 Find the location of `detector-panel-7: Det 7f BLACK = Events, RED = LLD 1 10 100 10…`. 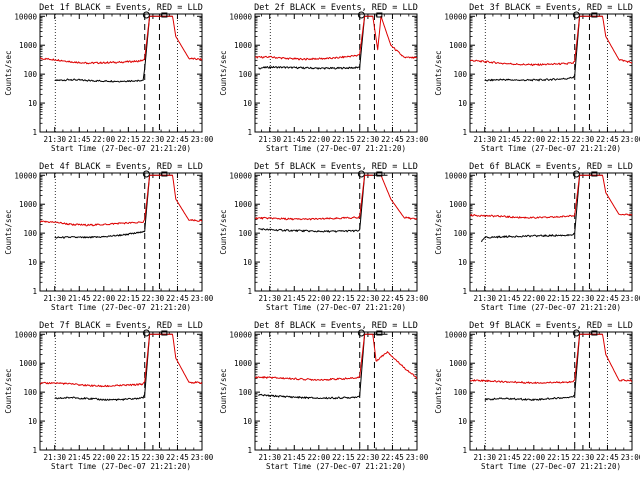

detector-panel-7: Det 7f BLACK = Events, RED = LLD 1 10 100 10… is located at coordinates (109, 396).